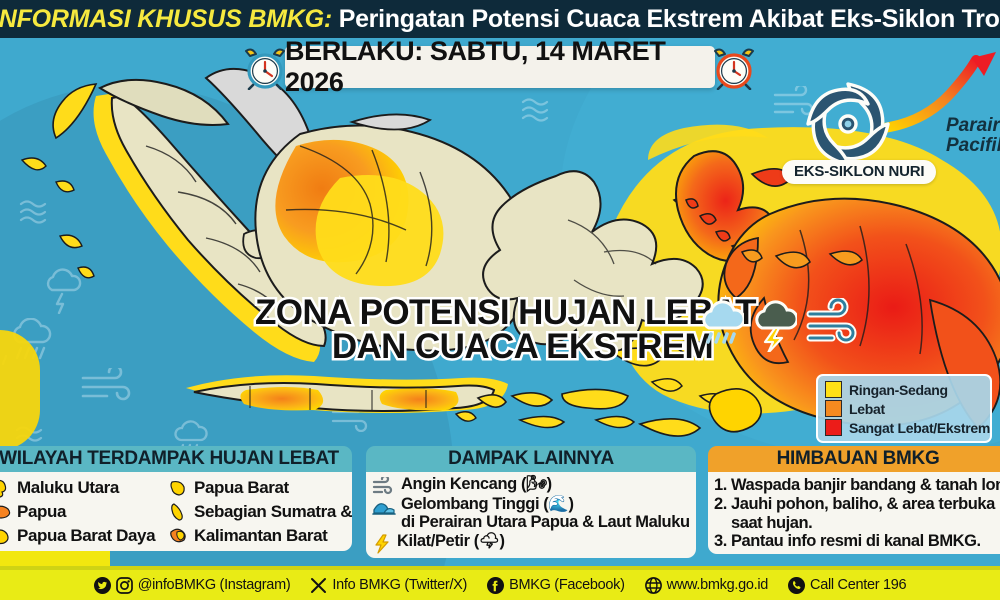 This screenshot has height=600, width=1000. I want to click on footer-divider, so click(500, 568).